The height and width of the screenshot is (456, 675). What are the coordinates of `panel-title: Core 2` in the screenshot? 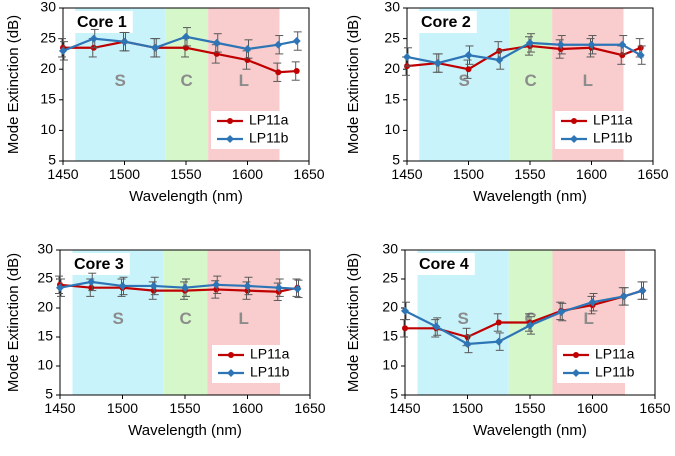 It's located at (446, 22).